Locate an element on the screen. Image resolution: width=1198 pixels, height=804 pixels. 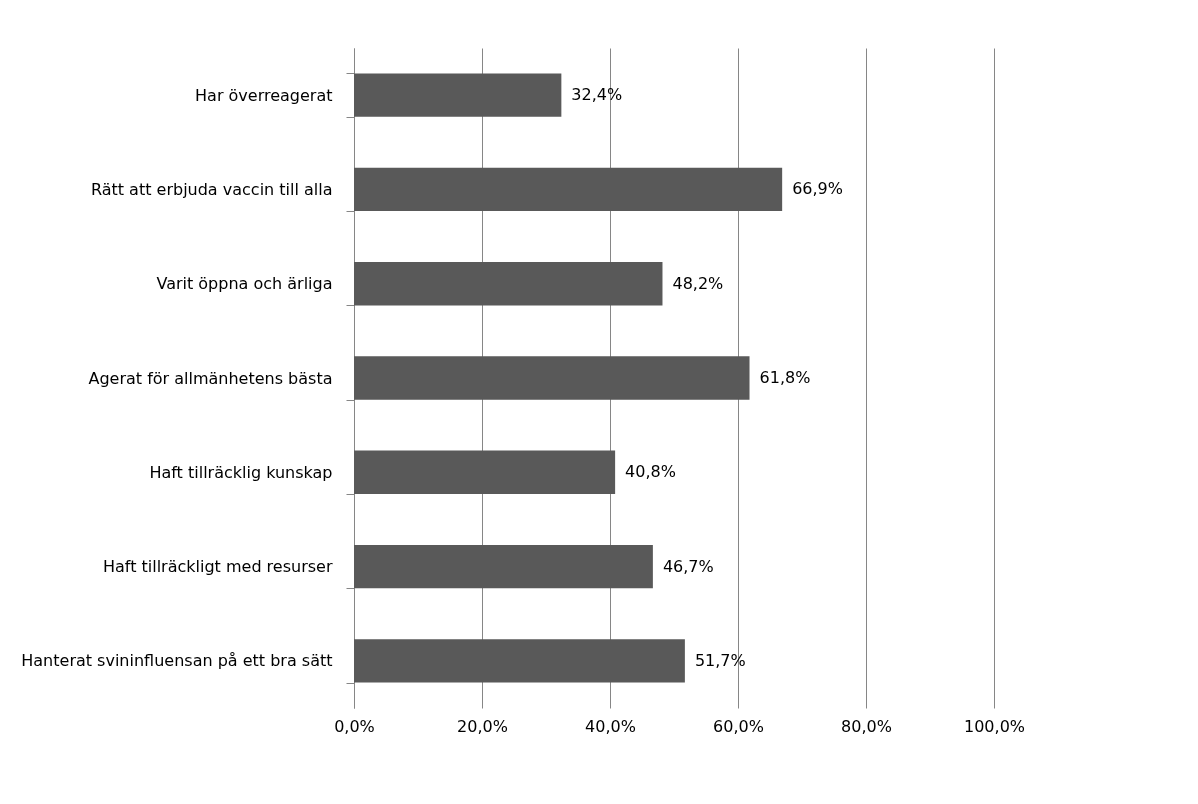
data-label: 61,8% is located at coordinates (785, 377).